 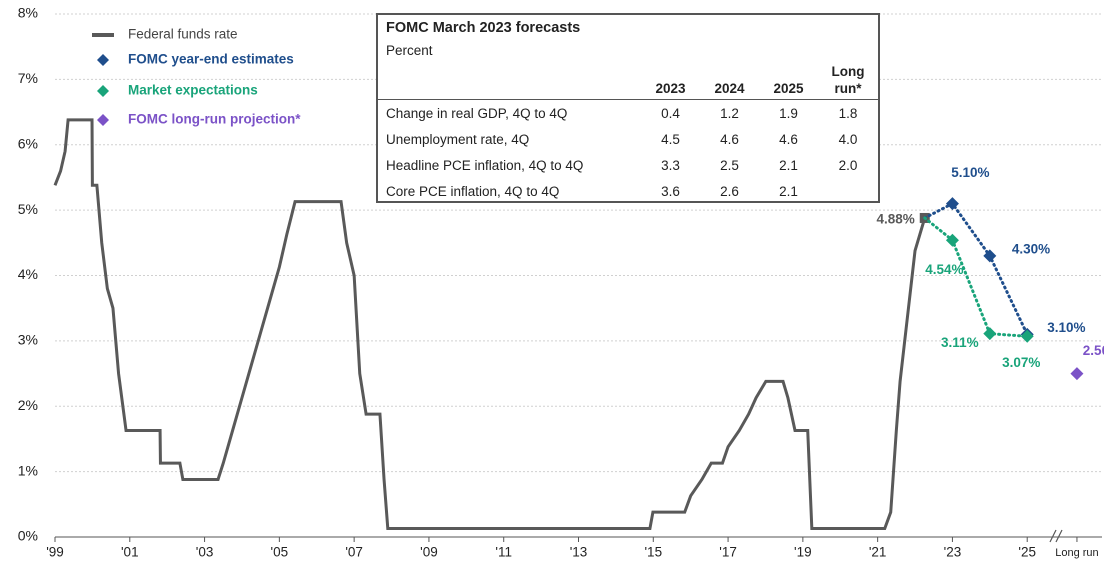 What do you see at coordinates (628, 113) in the screenshot?
I see `table-row: Change in real GDP, 4Q to 4Q 0.4 1.2 1.9 1.8` at bounding box center [628, 113].